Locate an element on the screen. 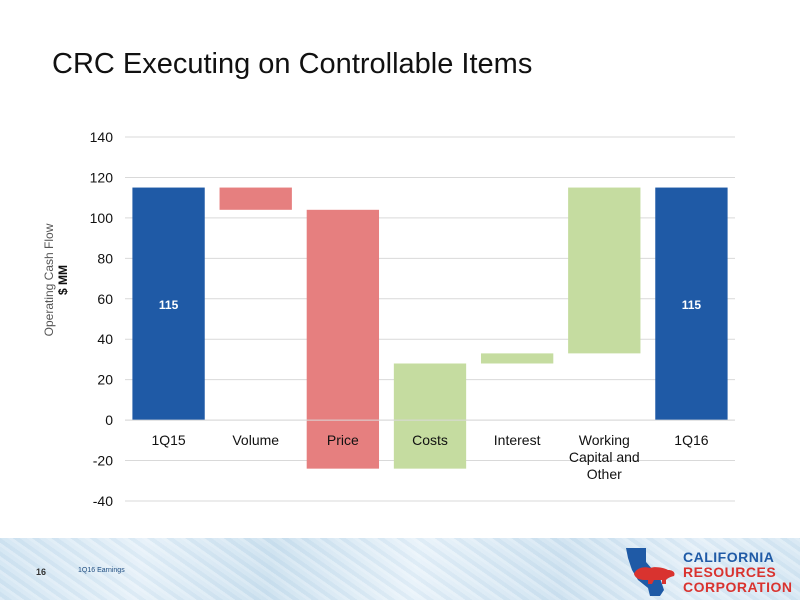  y-tick-label: 100 is located at coordinates (102, 218).